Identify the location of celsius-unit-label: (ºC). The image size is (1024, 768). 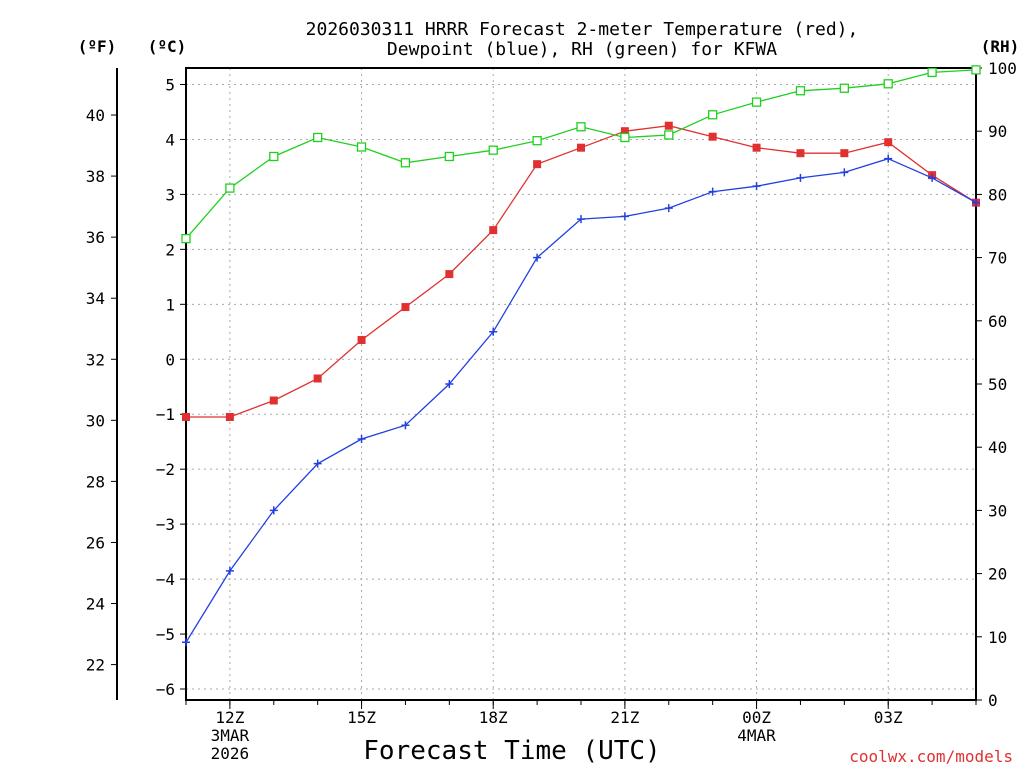
(167, 46).